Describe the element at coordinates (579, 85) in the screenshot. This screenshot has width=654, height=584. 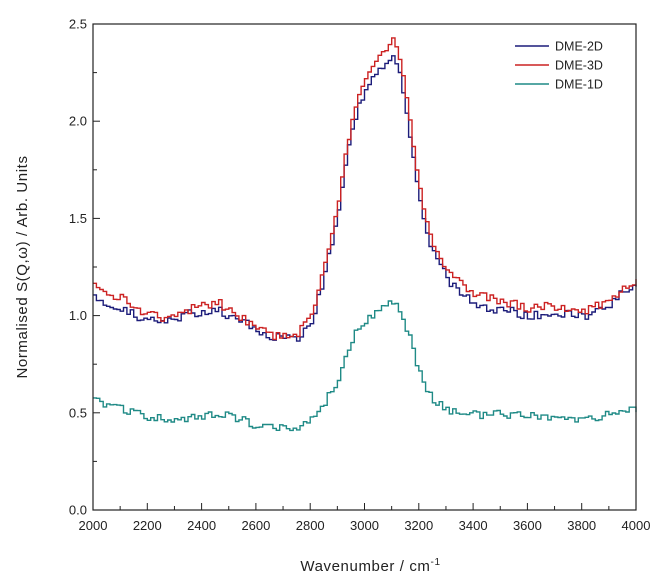
I see `legend-label: DME-1D` at that location.